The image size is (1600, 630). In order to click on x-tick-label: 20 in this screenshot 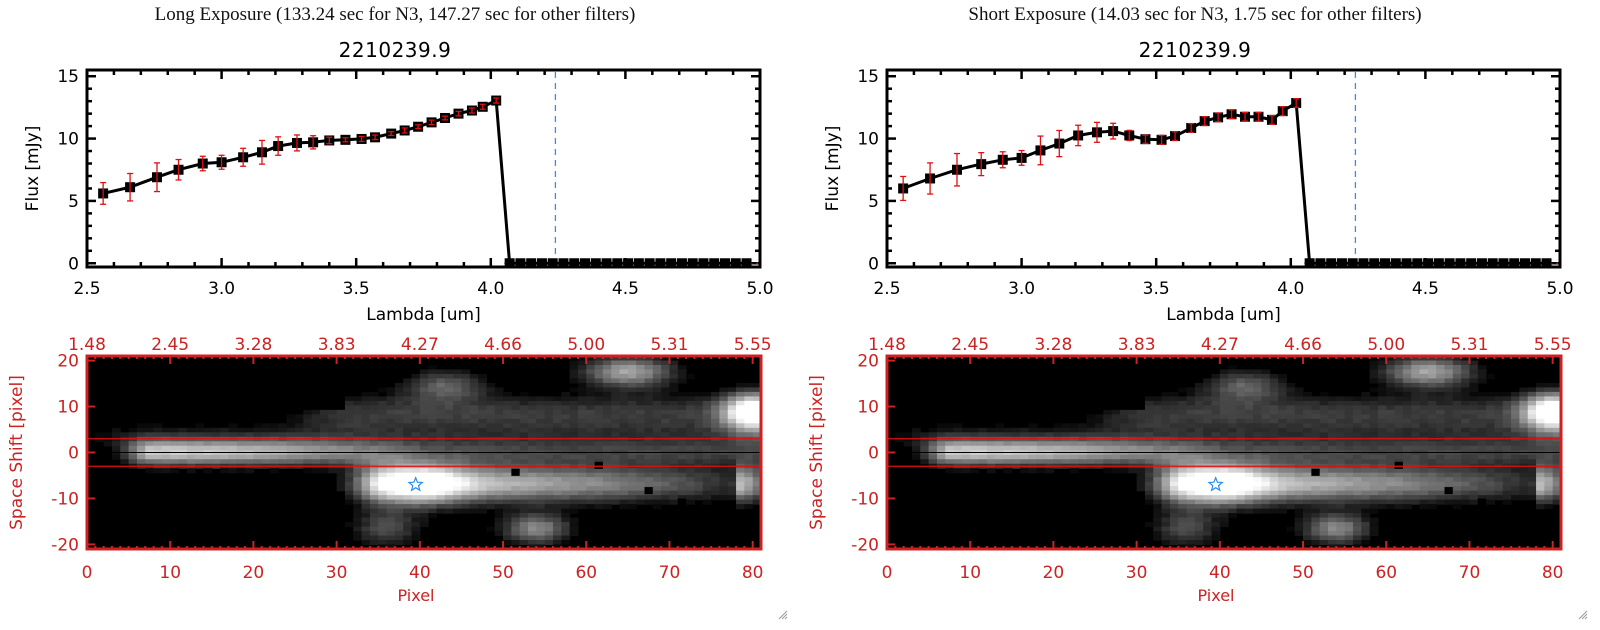, I will do `click(254, 573)`.